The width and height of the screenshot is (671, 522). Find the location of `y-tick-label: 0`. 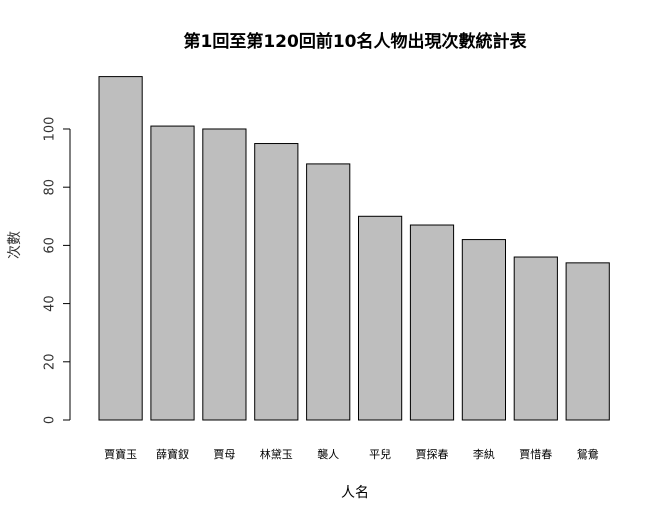

y-tick-label: 0 is located at coordinates (50, 420).